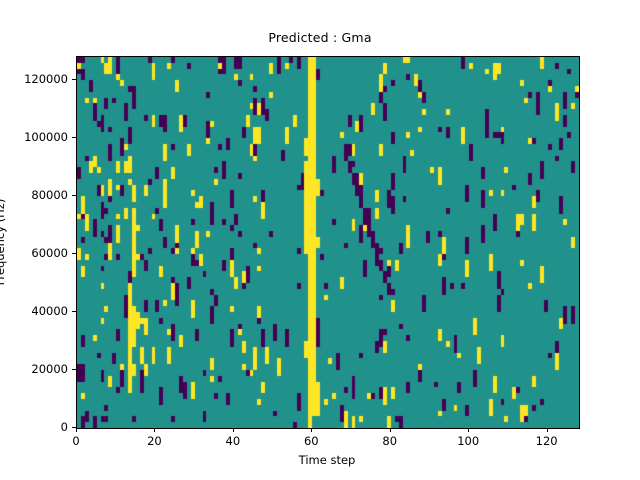 Image resolution: width=640 pixels, height=480 pixels. Describe the element at coordinates (546, 441) in the screenshot. I see `x-tick-label: 120` at that location.